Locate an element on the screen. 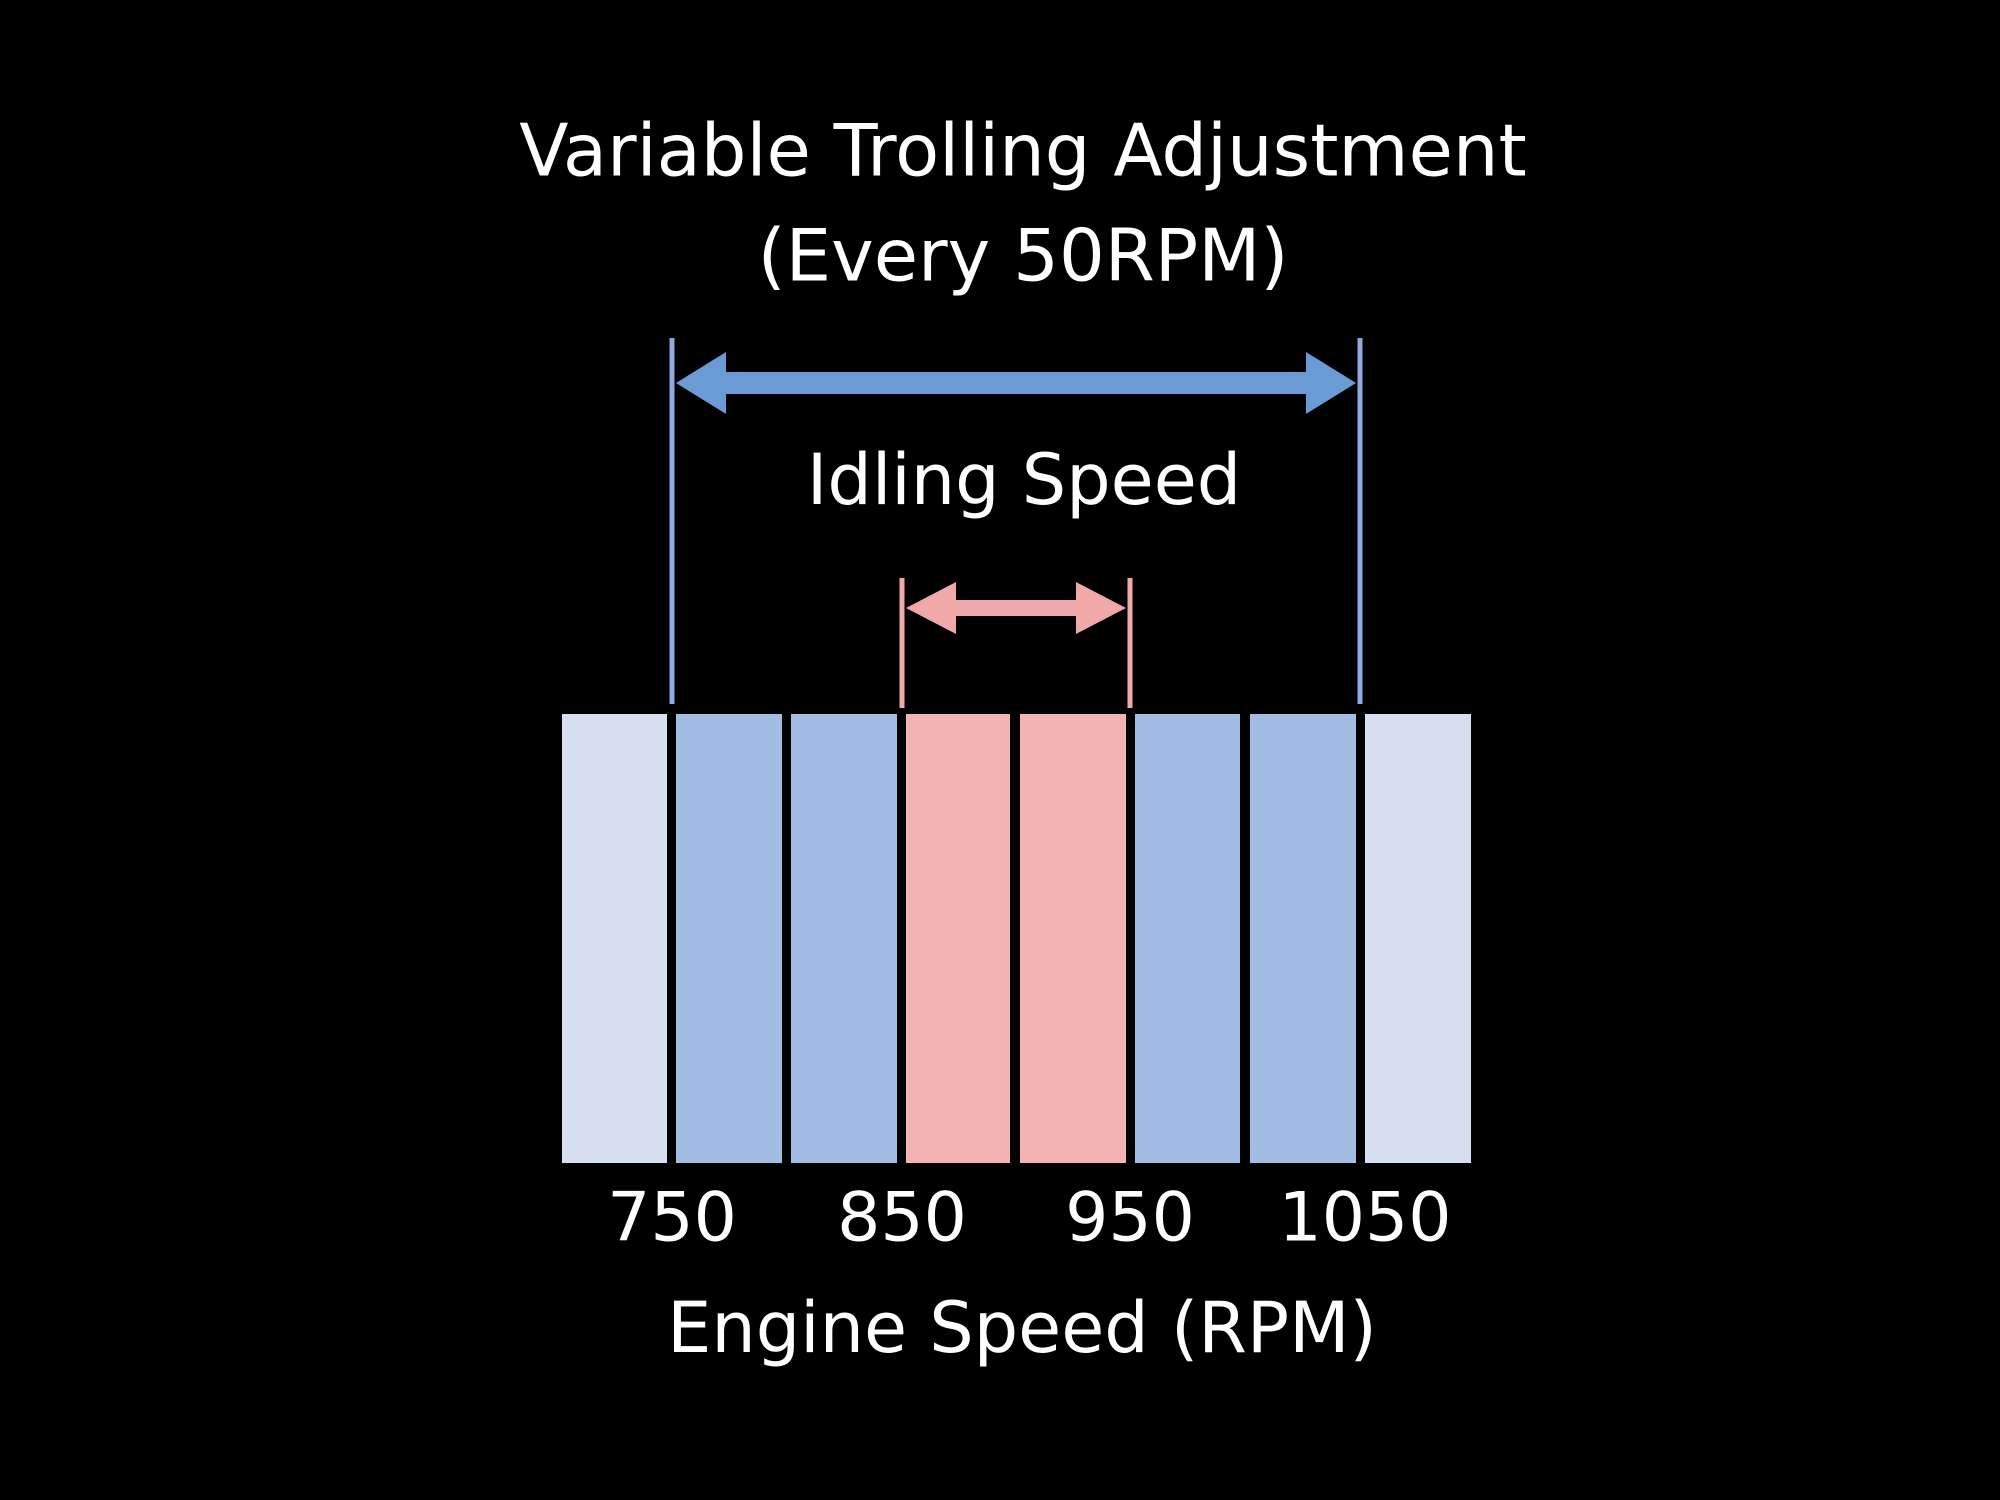 The image size is (2000, 1500). speed-bars is located at coordinates (1016, 938).